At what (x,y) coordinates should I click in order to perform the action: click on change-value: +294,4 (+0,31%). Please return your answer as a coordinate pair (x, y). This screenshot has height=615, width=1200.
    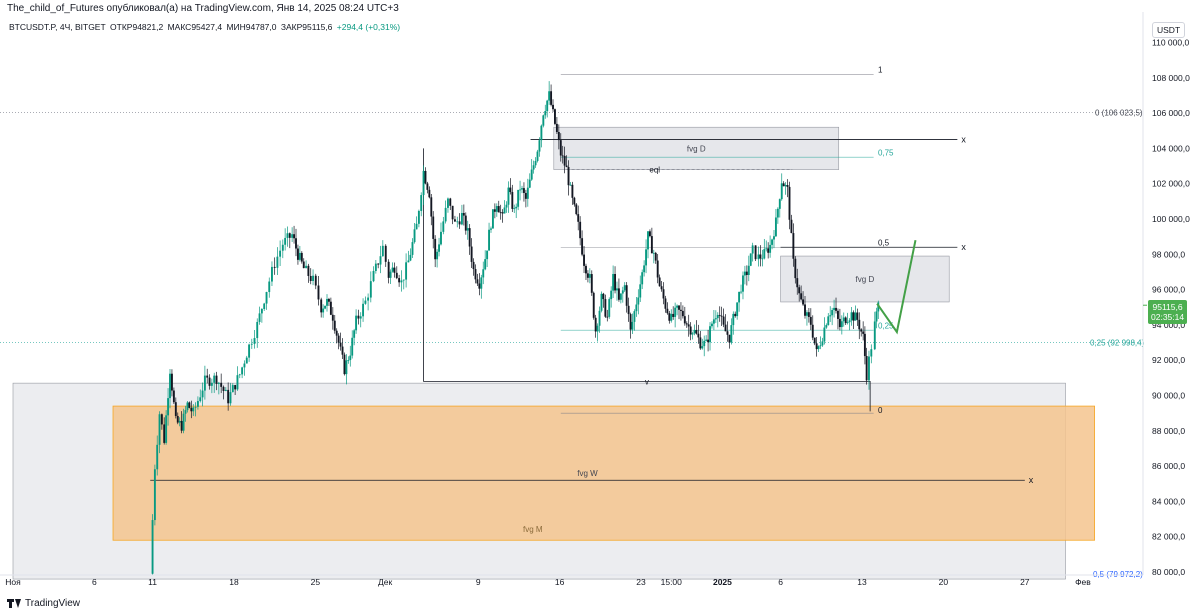
    Looking at the image, I should click on (368, 27).